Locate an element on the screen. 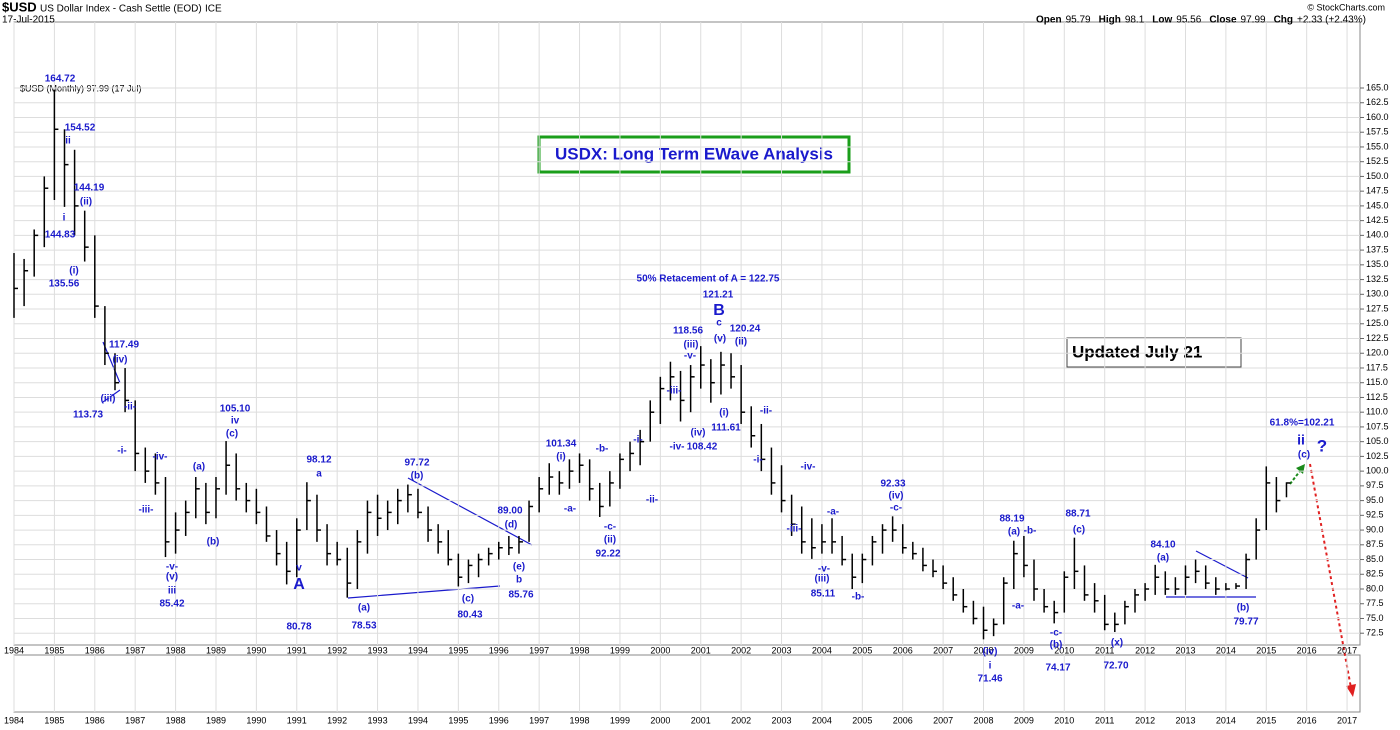  title-box is located at coordinates (694, 154).